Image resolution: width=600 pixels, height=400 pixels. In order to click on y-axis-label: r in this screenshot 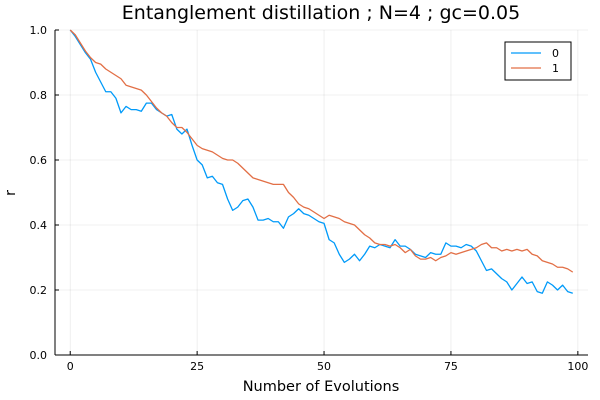, I will do `click(11, 193)`.